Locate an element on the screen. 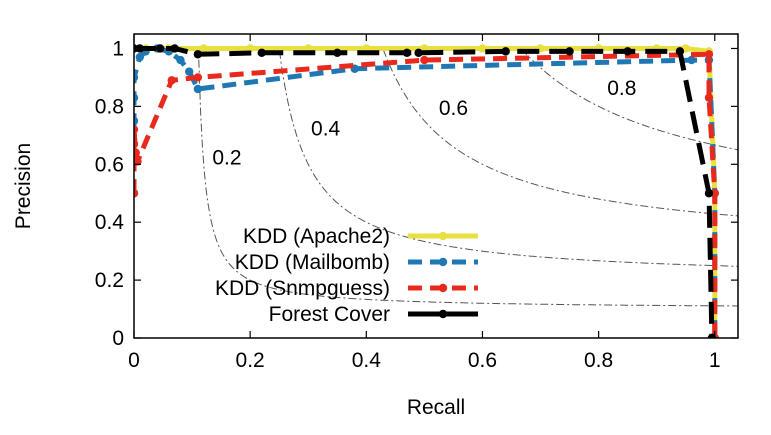 The height and width of the screenshot is (435, 771). x-tick-label: 0.8 is located at coordinates (598, 360).